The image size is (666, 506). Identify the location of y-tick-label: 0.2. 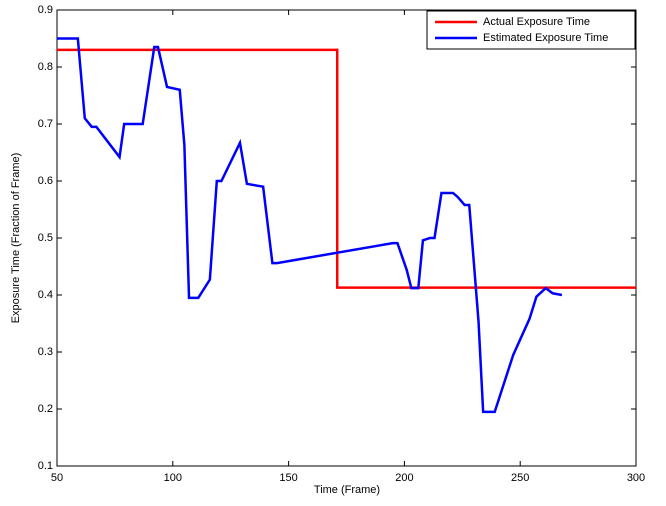
(45, 409).